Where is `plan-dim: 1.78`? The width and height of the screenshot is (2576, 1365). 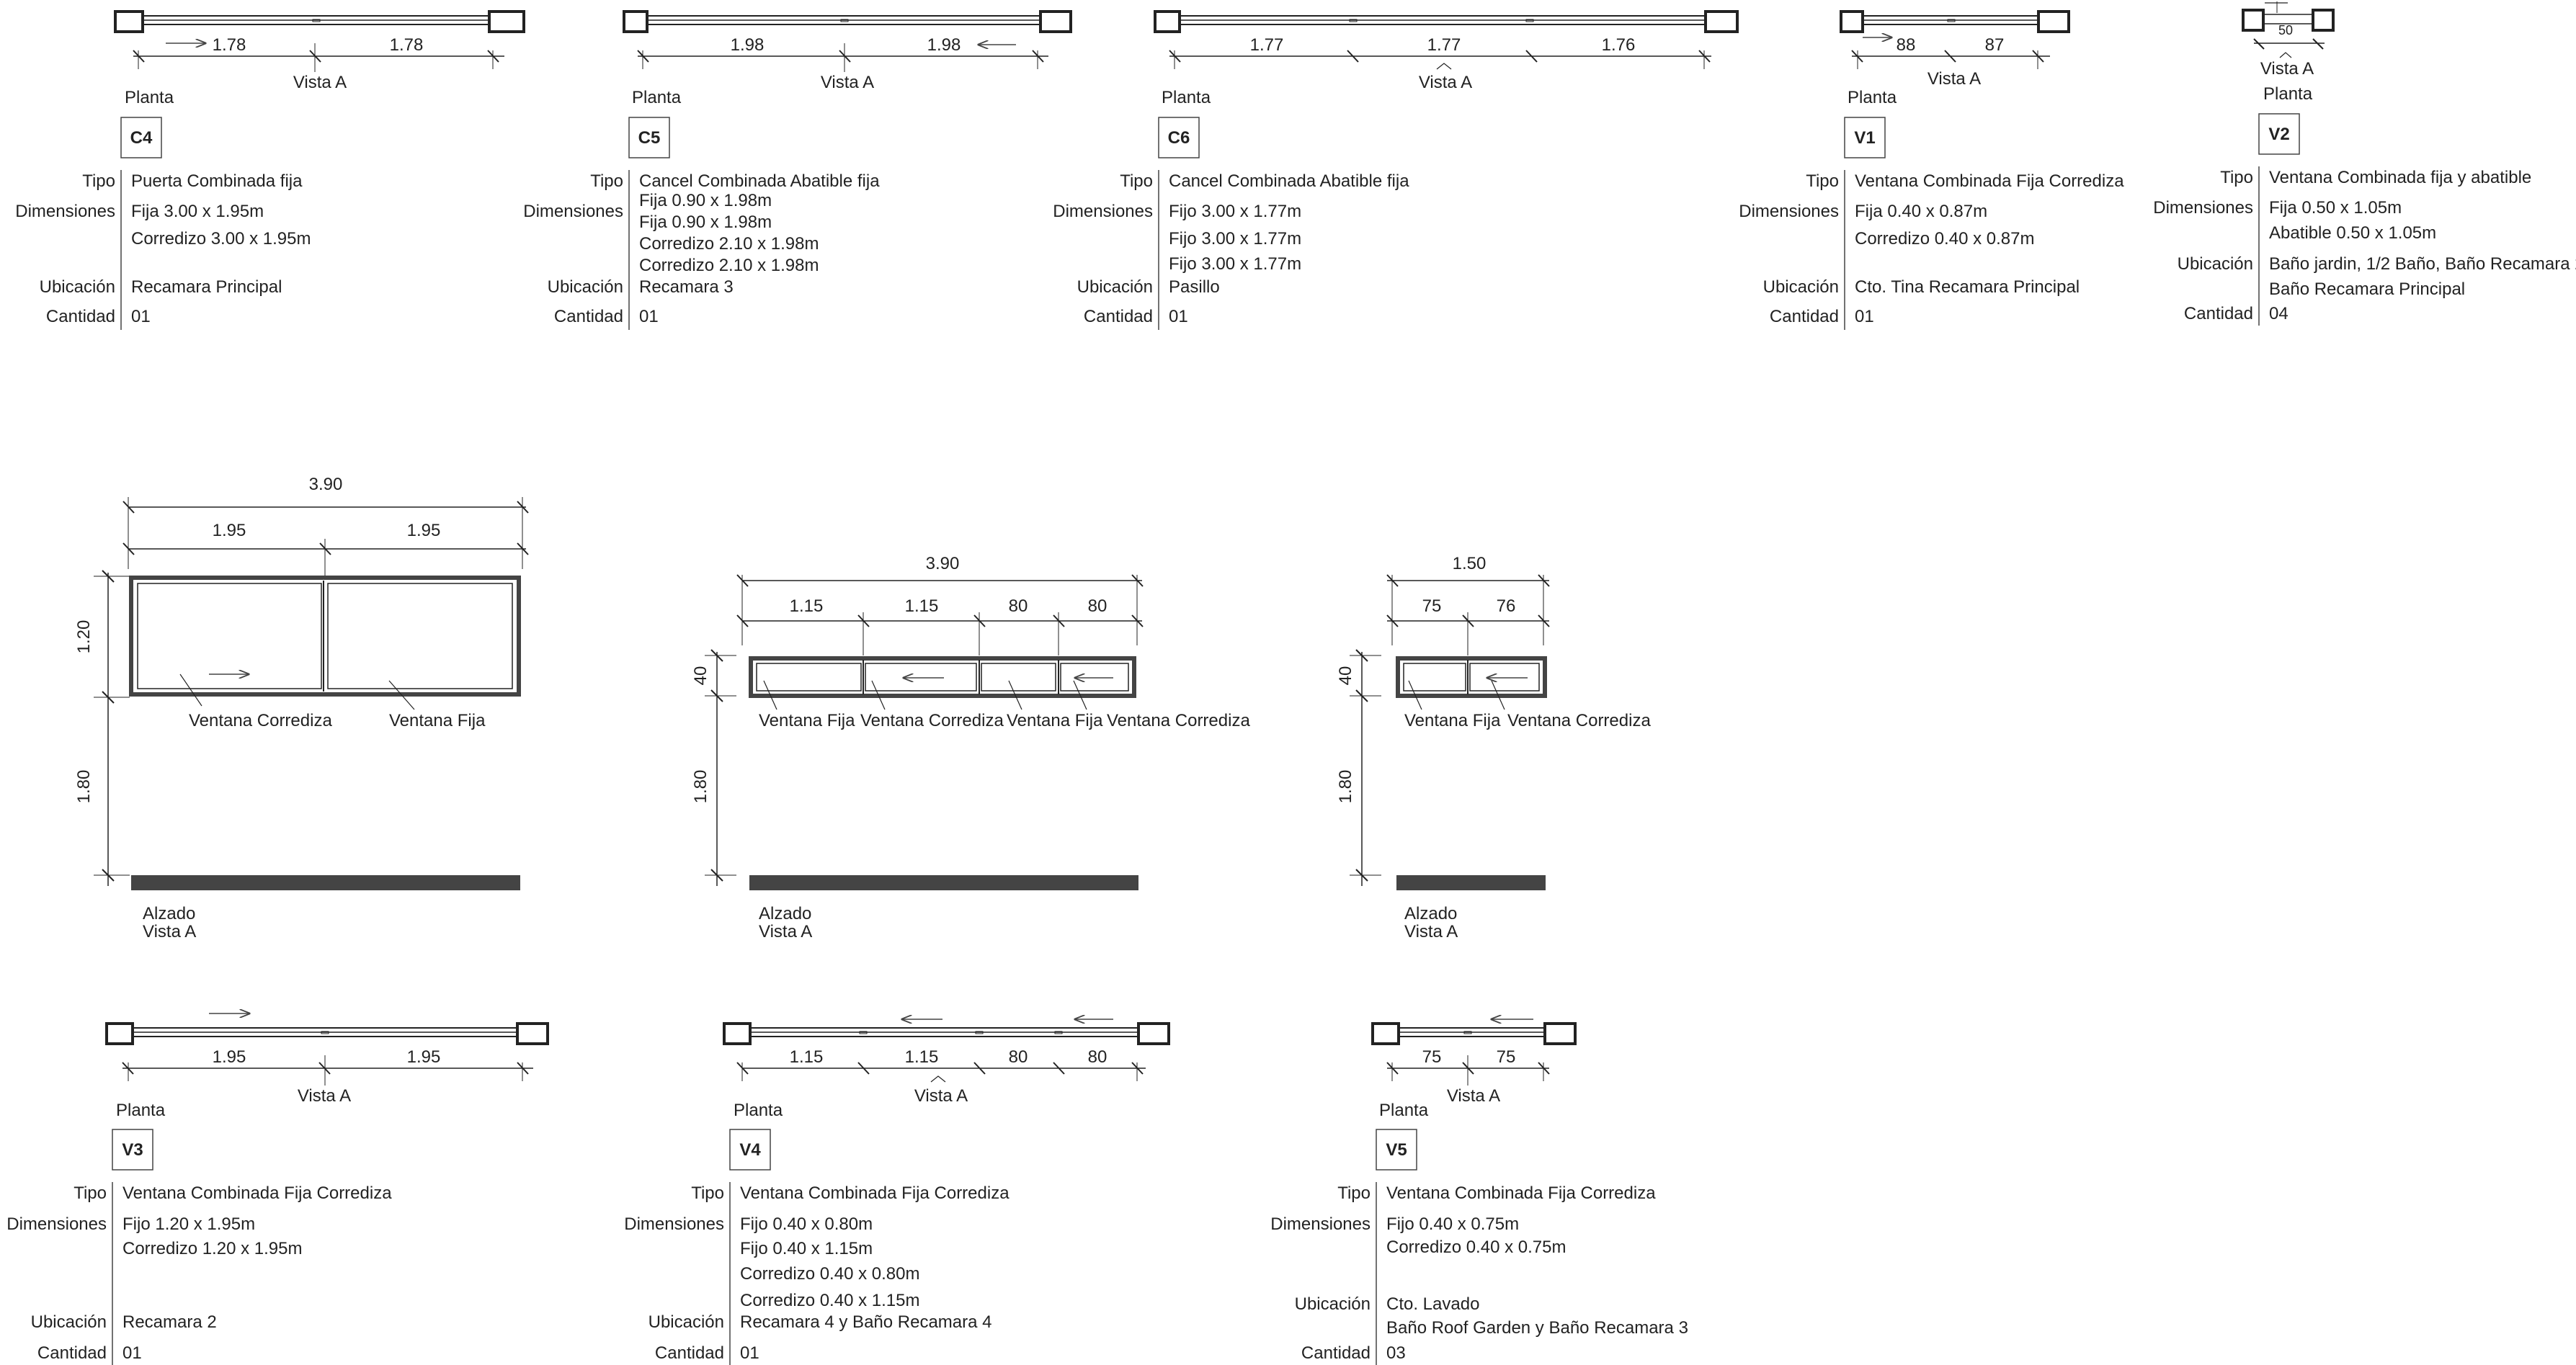
plan-dim: 1.78 is located at coordinates (229, 45).